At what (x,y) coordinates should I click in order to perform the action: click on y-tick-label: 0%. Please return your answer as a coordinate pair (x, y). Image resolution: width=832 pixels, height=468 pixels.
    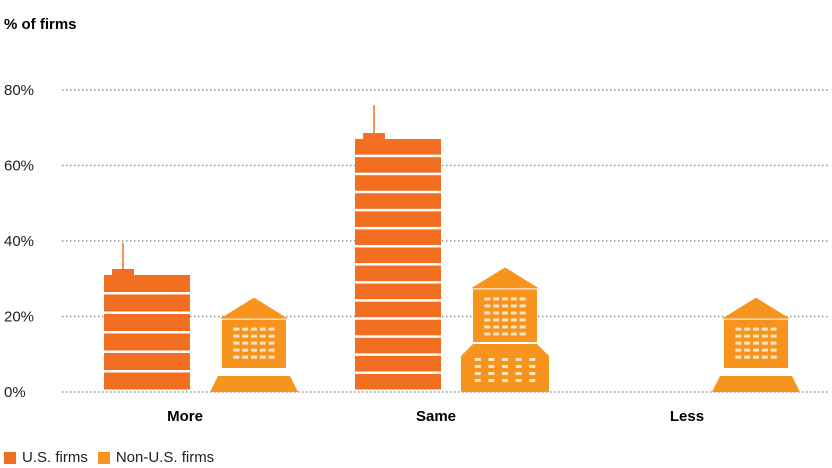
    Looking at the image, I should click on (15, 392).